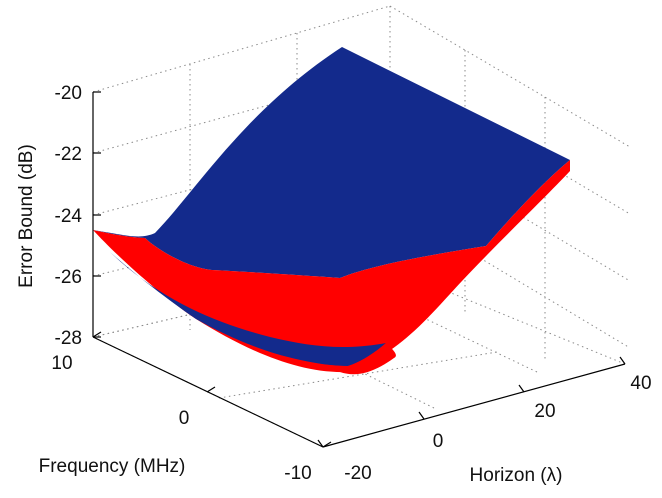 This screenshot has width=662, height=498. I want to click on y-tick-mark--10, so click(327, 444).